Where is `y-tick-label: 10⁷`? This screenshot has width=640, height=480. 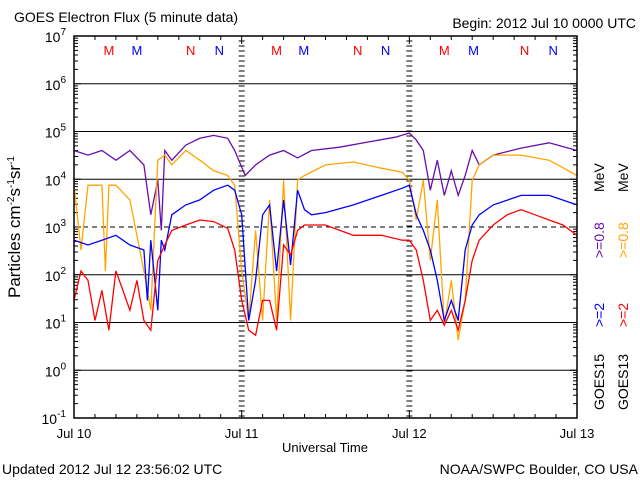 y-tick-label: 10⁷ is located at coordinates (56, 36).